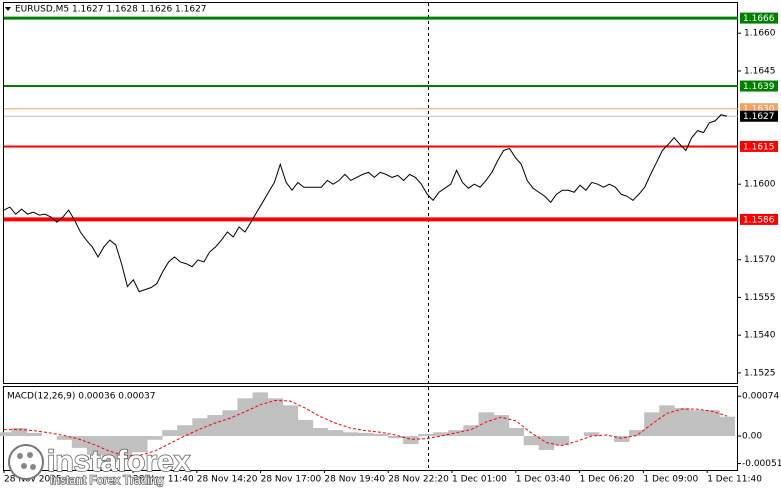  I want to click on level-label: 1.1586, so click(759, 220).